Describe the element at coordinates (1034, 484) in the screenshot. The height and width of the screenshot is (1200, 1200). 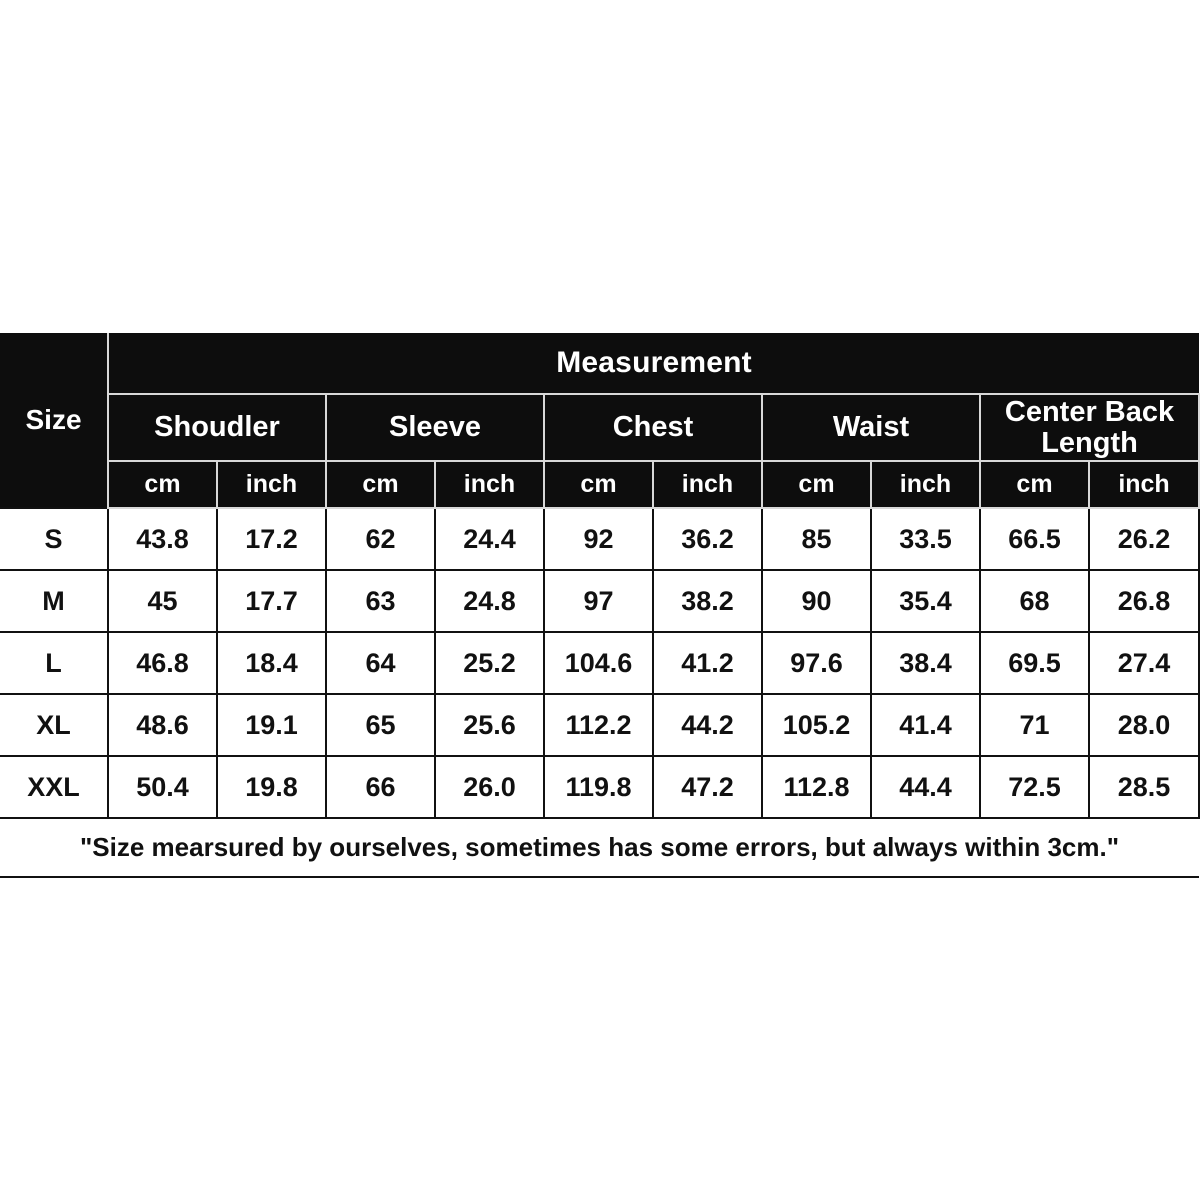
I see `header-unit-cbl-cm: cm` at that location.